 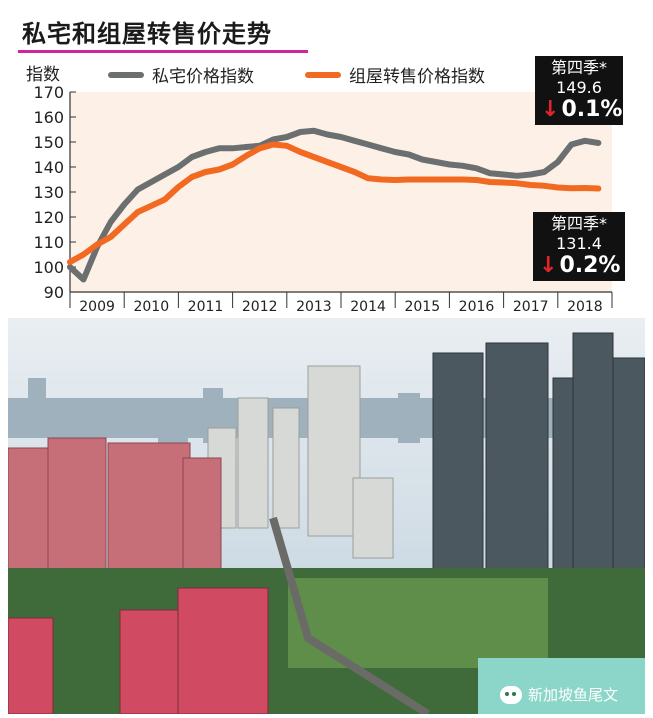 I want to click on private-callout-value: 149.6, so click(x=579, y=87).